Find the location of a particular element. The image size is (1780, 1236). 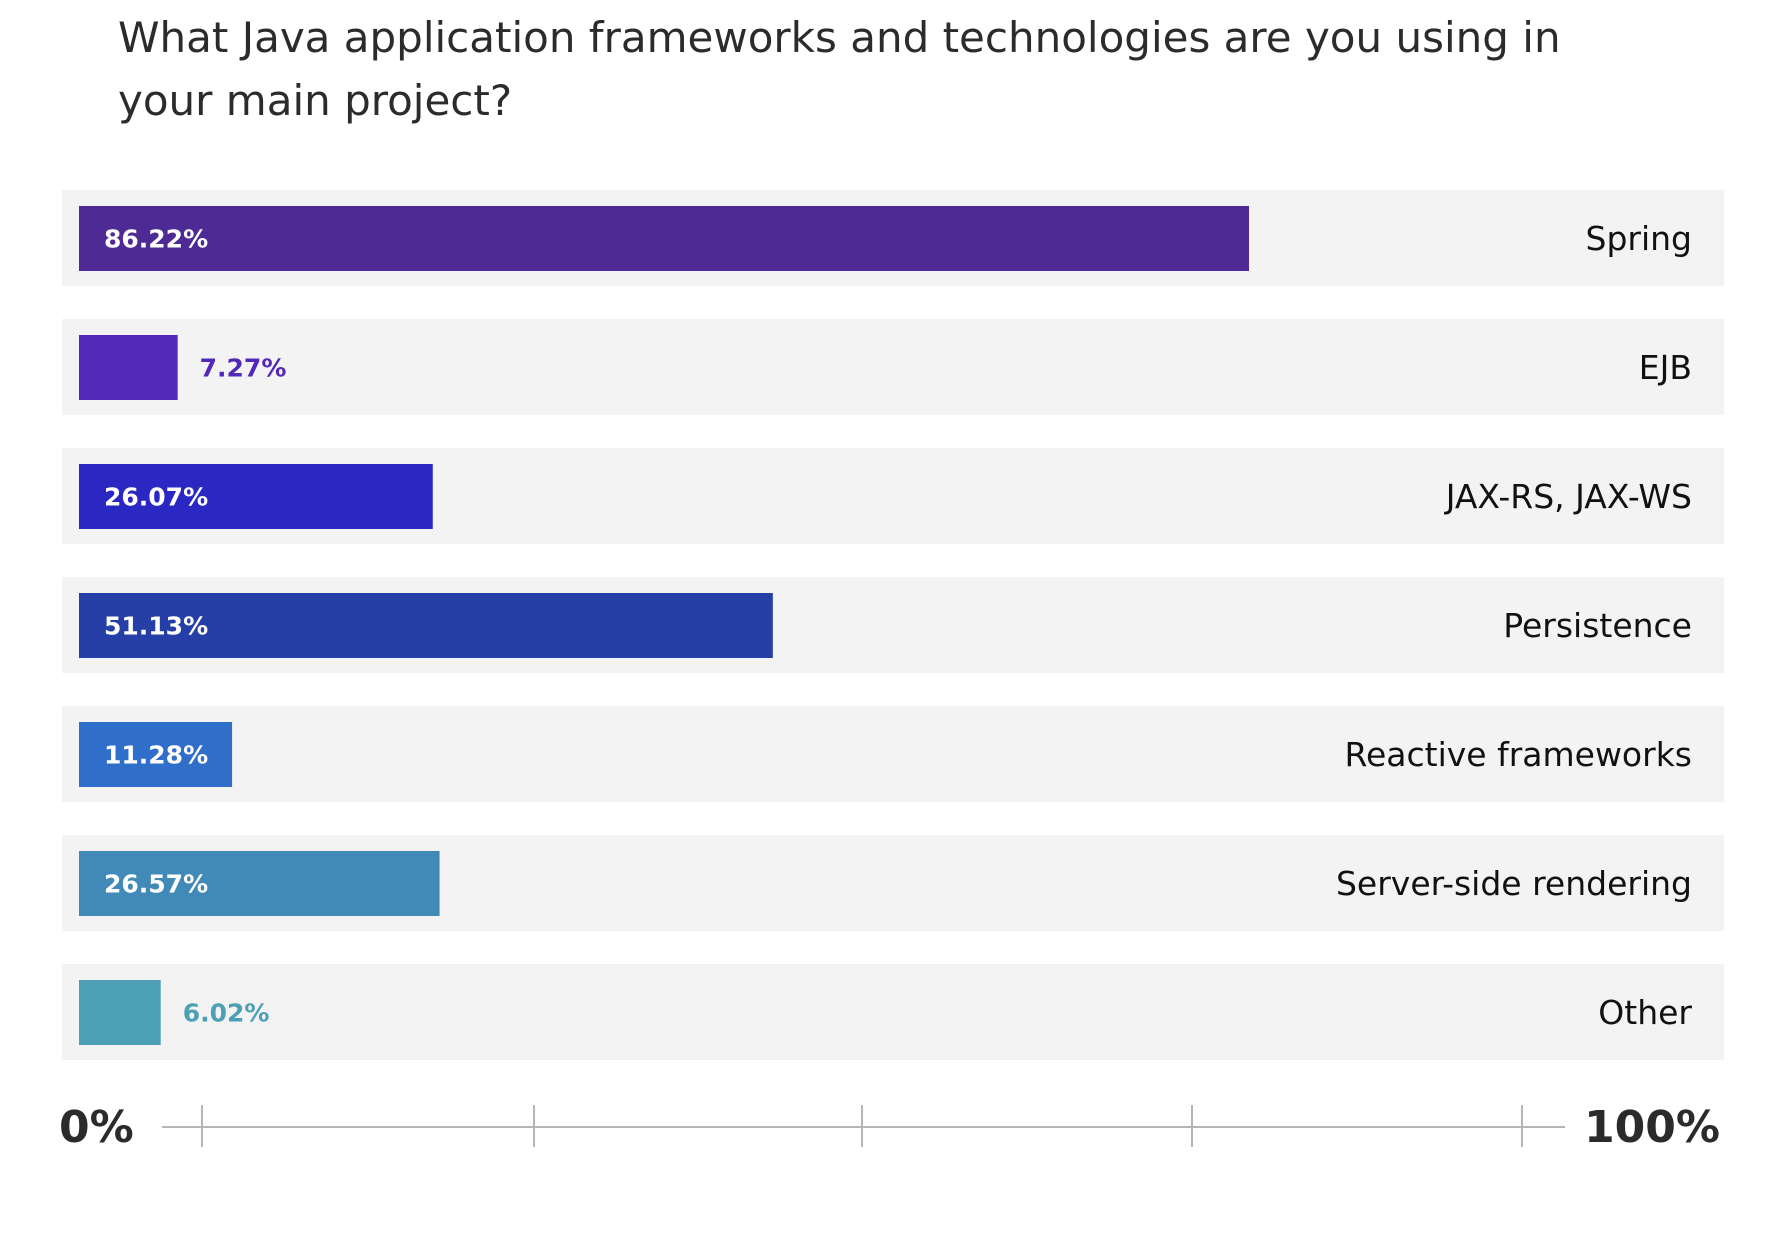

category-label-persistence: Persistence is located at coordinates (1597, 625).